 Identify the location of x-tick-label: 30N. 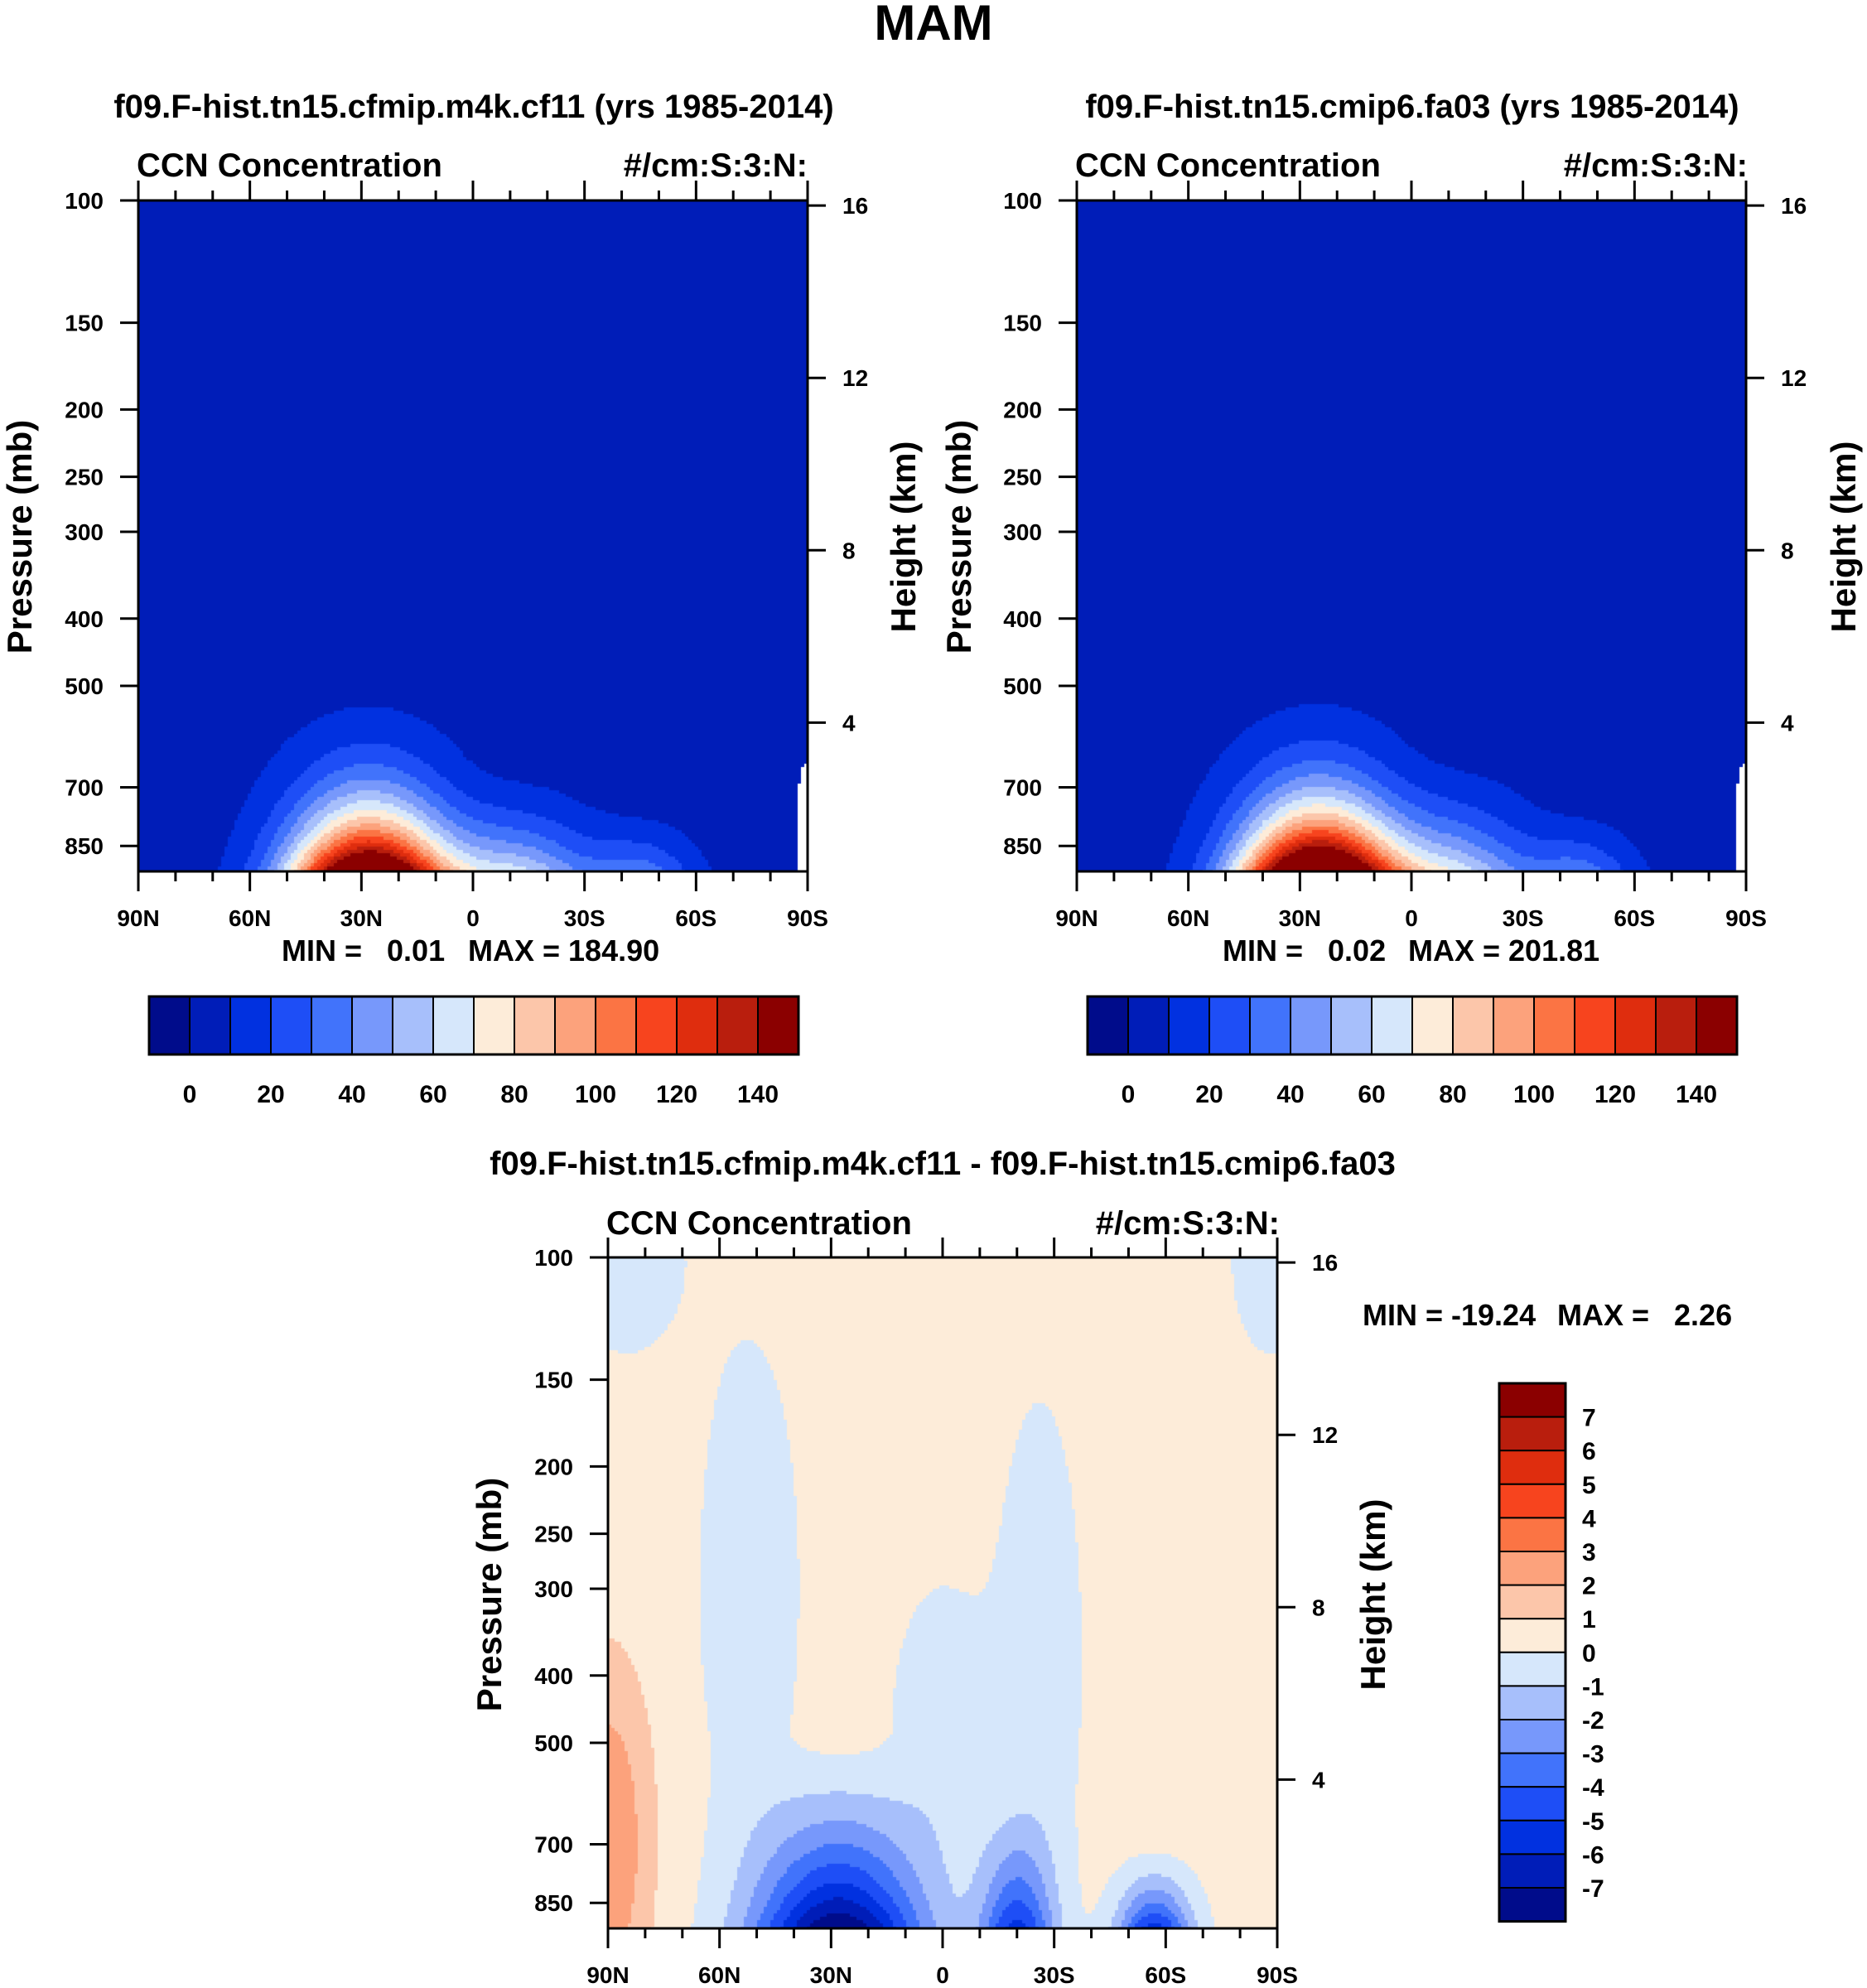
(1300, 918).